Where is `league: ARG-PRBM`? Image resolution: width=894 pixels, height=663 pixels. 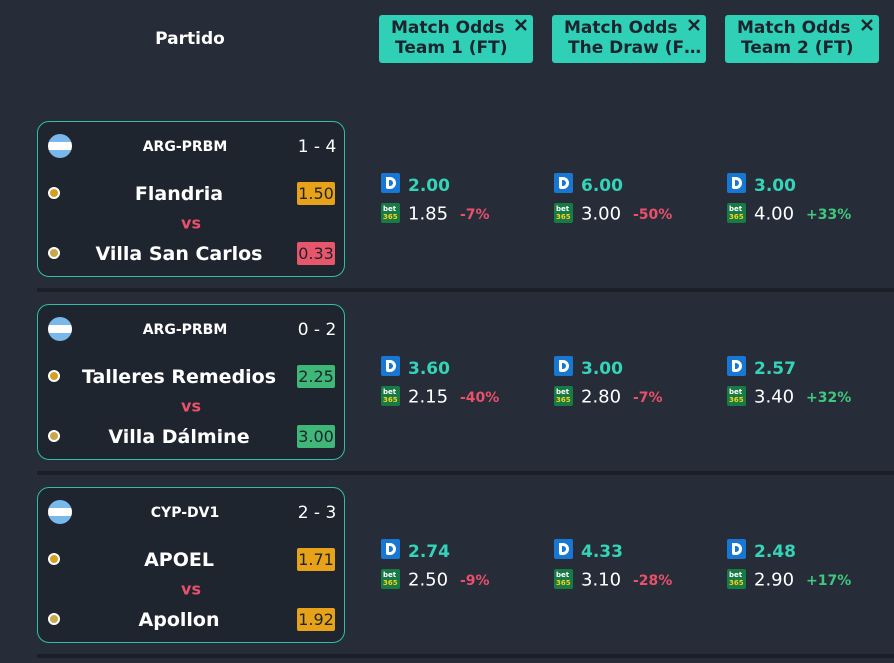
league: ARG-PRBM is located at coordinates (185, 147).